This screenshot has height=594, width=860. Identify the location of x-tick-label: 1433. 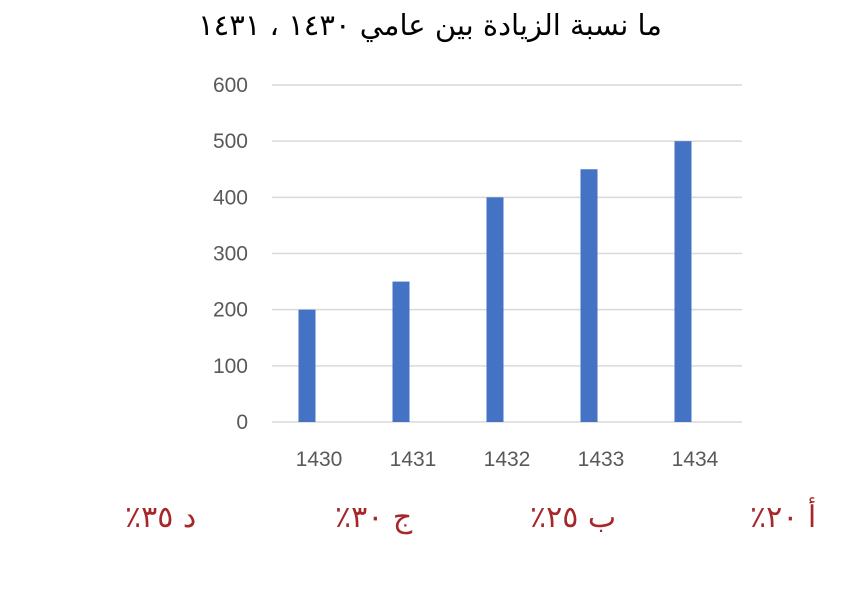
(601, 459).